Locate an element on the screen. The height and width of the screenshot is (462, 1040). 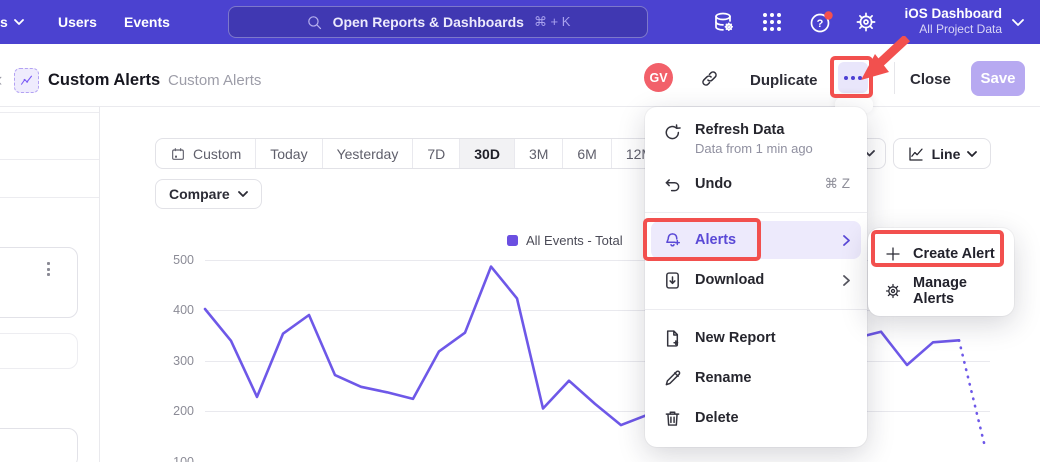
page-title: Custom Alerts is located at coordinates (104, 80).